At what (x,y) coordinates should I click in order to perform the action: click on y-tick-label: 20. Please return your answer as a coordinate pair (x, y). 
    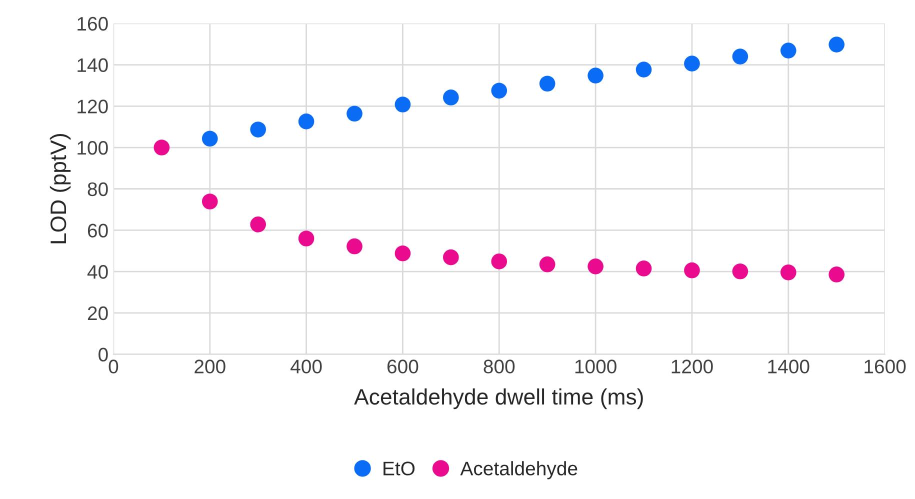
    Looking at the image, I should click on (98, 313).